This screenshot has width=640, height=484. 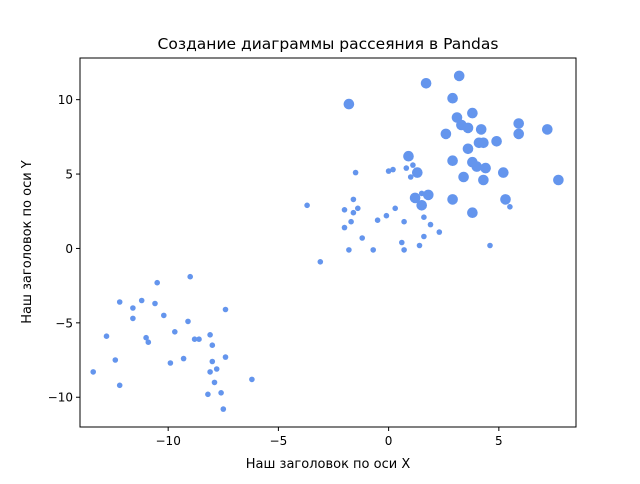 What do you see at coordinates (328, 44) in the screenshot?
I see `chart-title: Создание диаграммы рассеяния в Pandas` at bounding box center [328, 44].